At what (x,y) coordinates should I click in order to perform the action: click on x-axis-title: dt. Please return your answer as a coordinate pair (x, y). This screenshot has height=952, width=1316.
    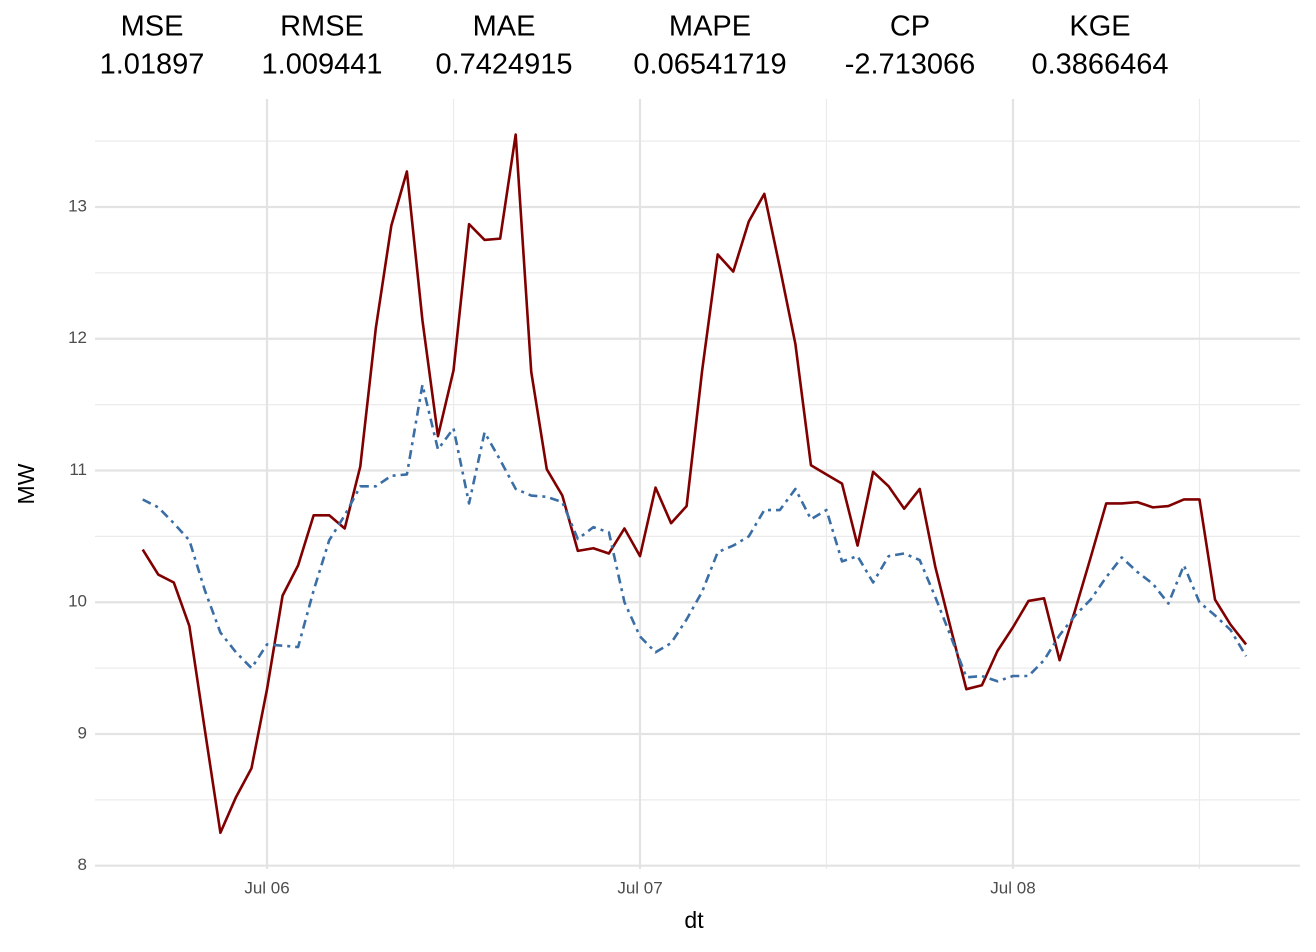
    Looking at the image, I should click on (694, 920).